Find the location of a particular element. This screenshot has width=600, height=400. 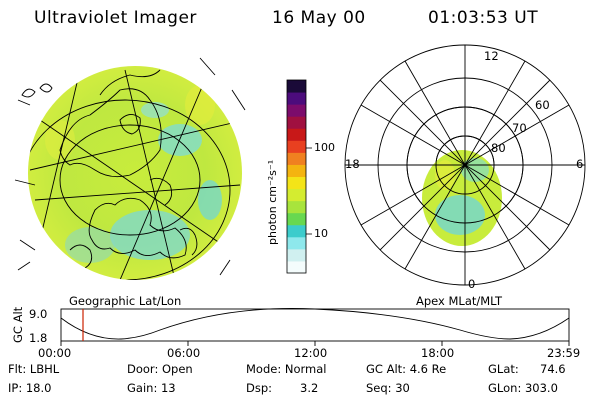

ytick-max: 9.0 is located at coordinates (38, 314).